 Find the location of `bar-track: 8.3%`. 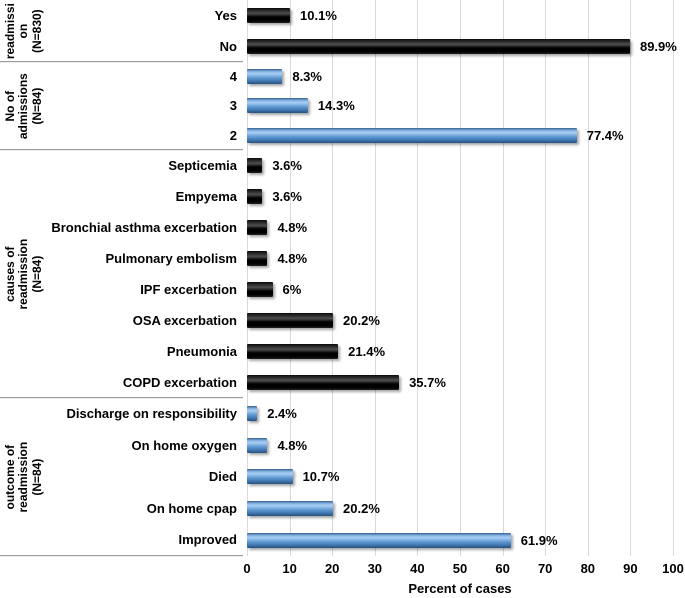

bar-track: 8.3% is located at coordinates (466, 77).